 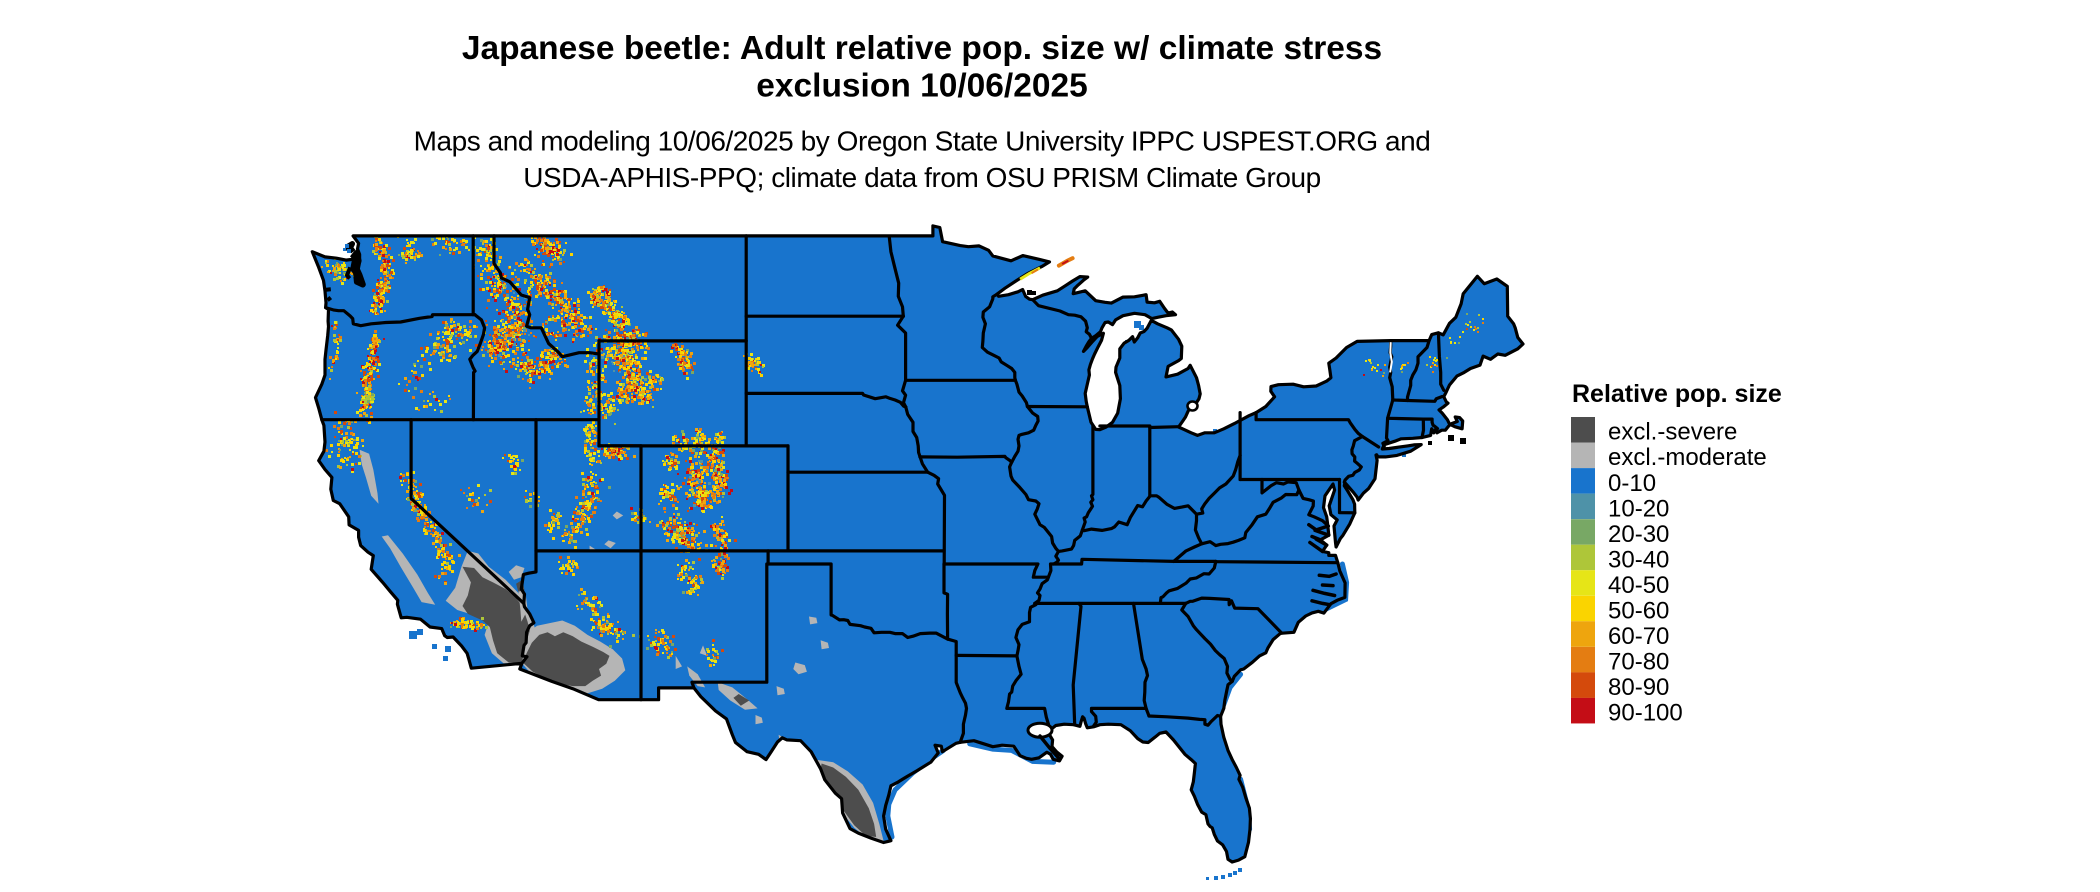 I want to click on svg-text: Relative pop. size, so click(x=1677, y=394).